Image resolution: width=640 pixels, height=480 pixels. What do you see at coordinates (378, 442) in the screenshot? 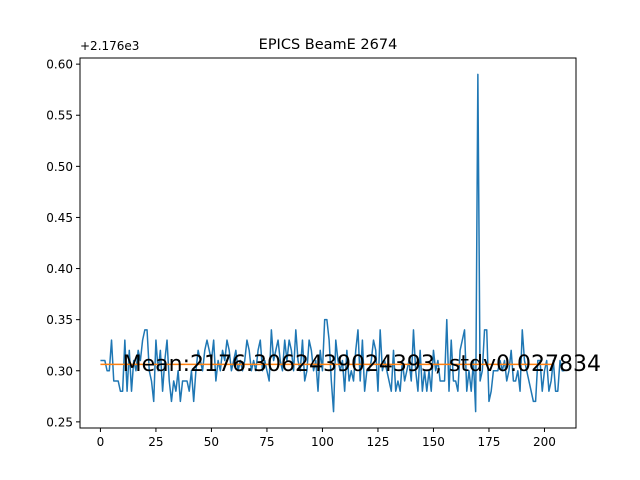
I see `x-tick-label: 125` at bounding box center [378, 442].